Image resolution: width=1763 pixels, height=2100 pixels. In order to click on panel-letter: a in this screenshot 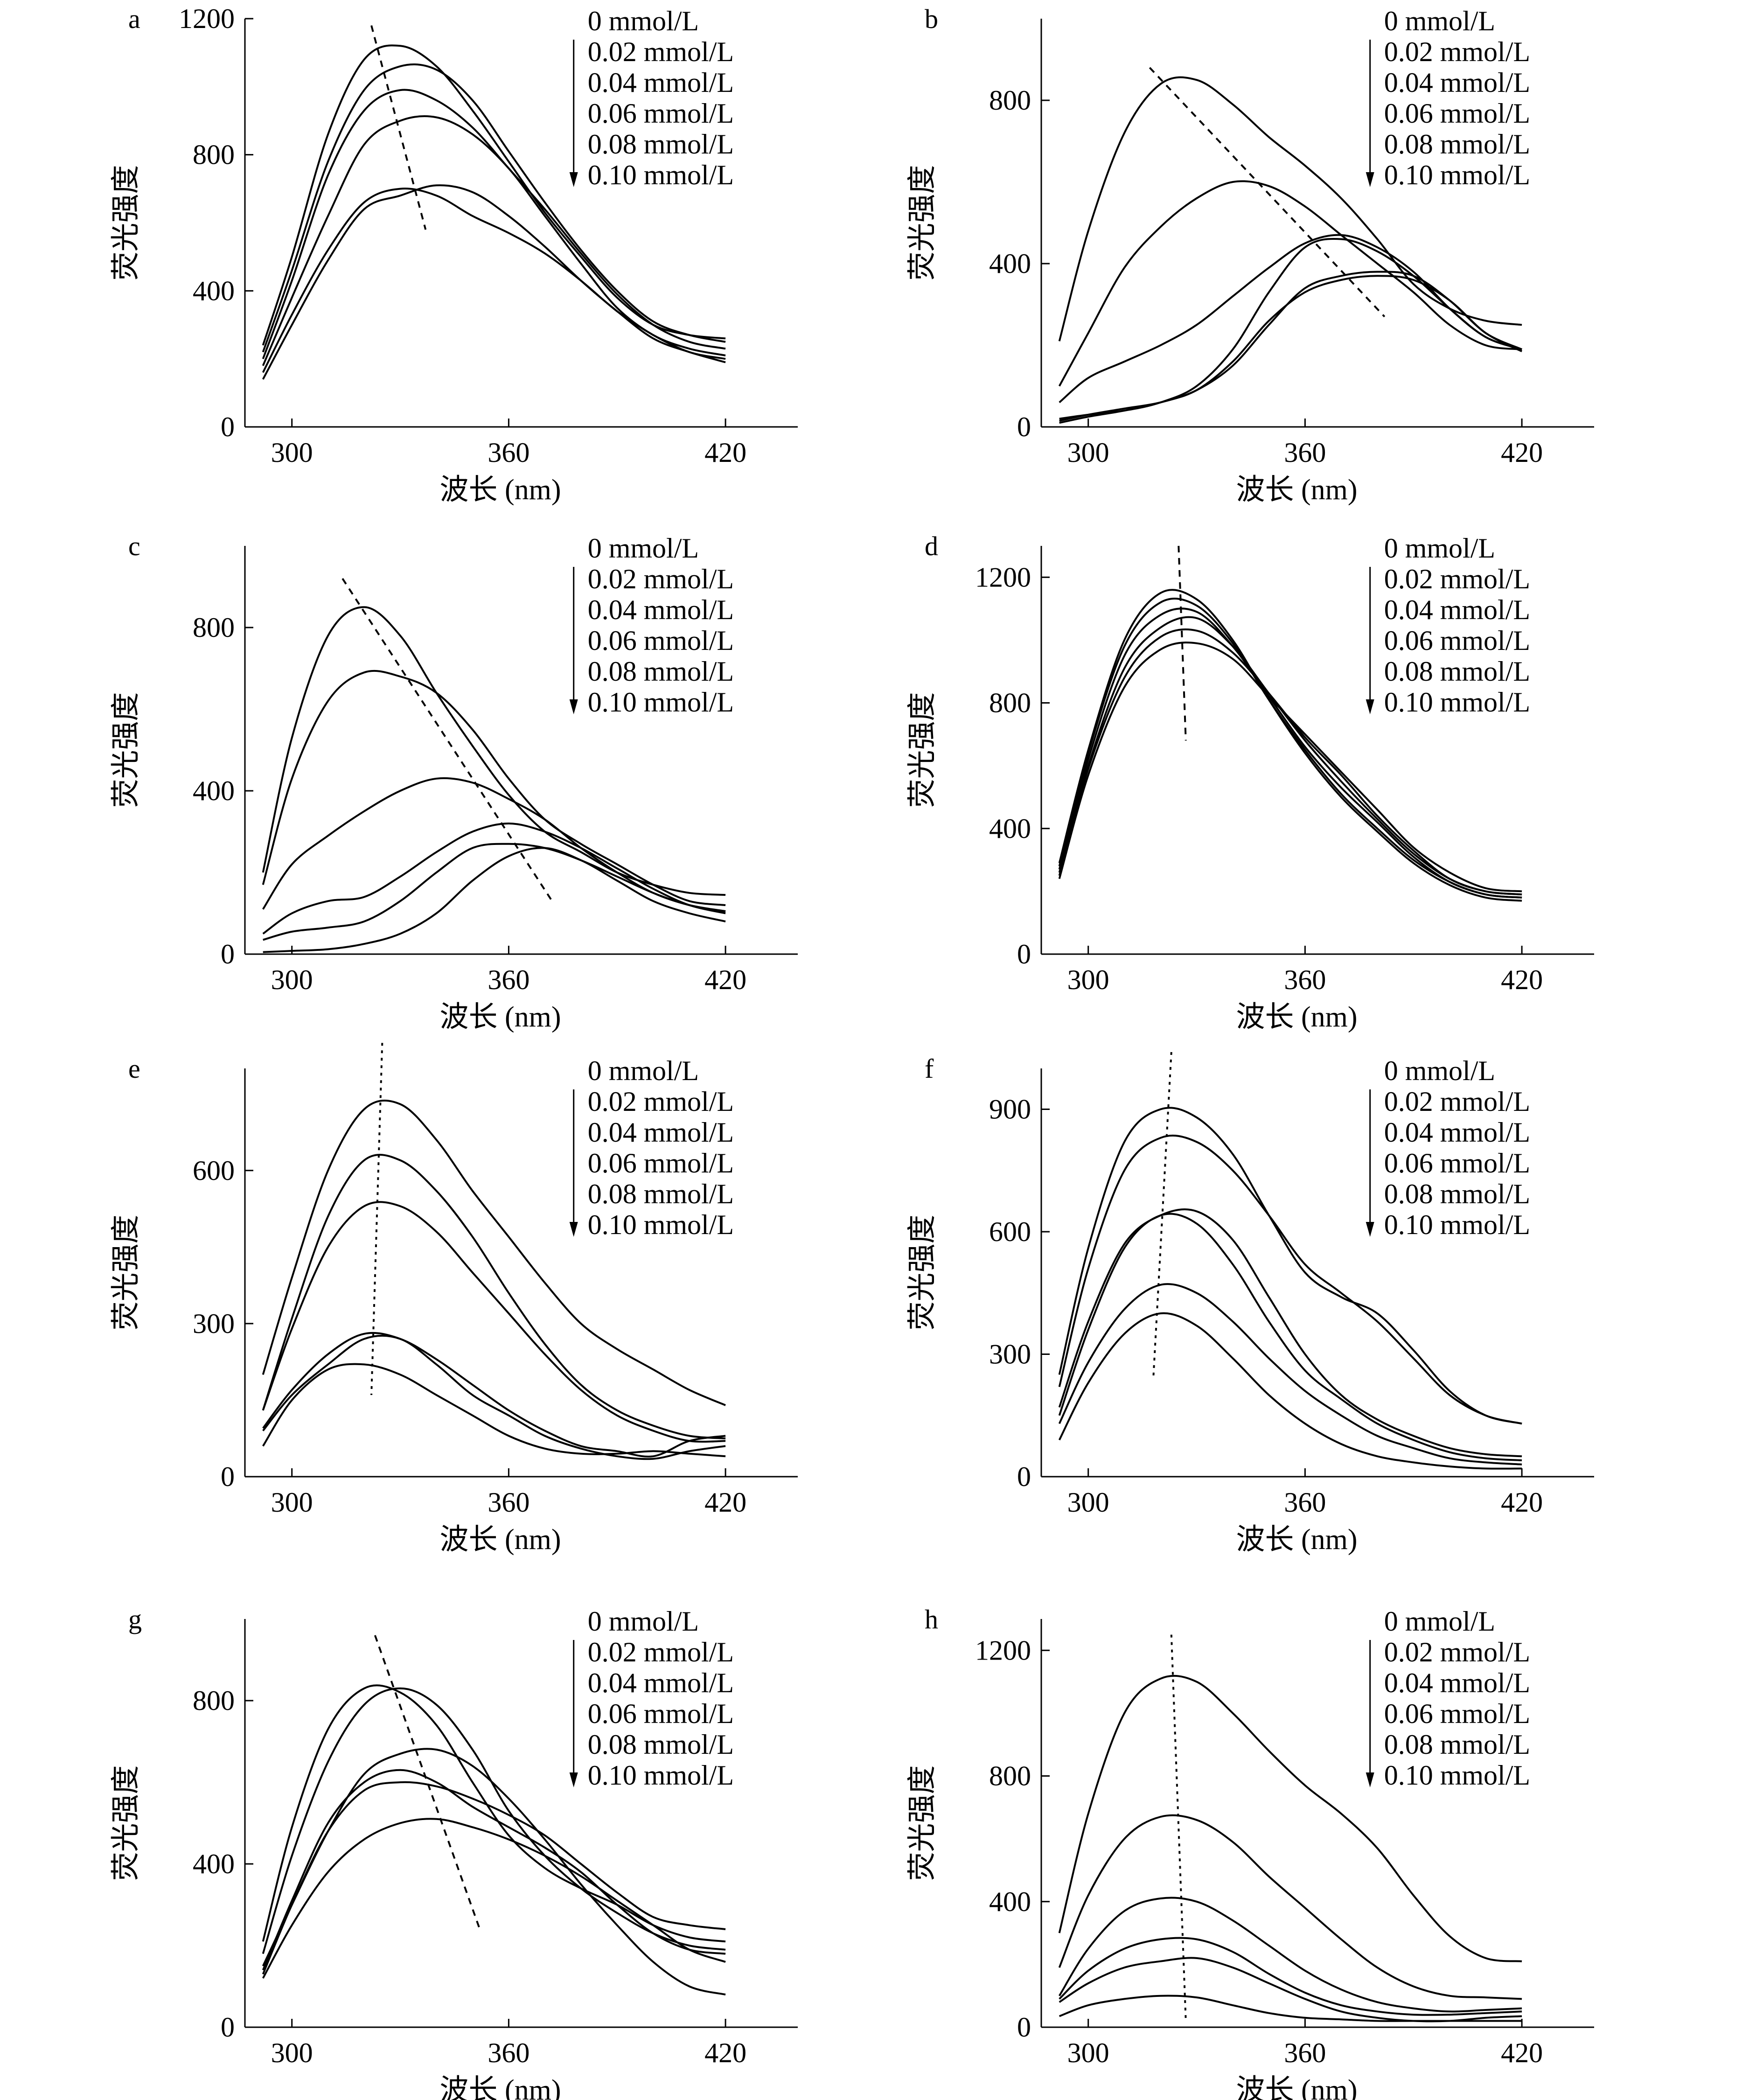, I will do `click(134, 19)`.